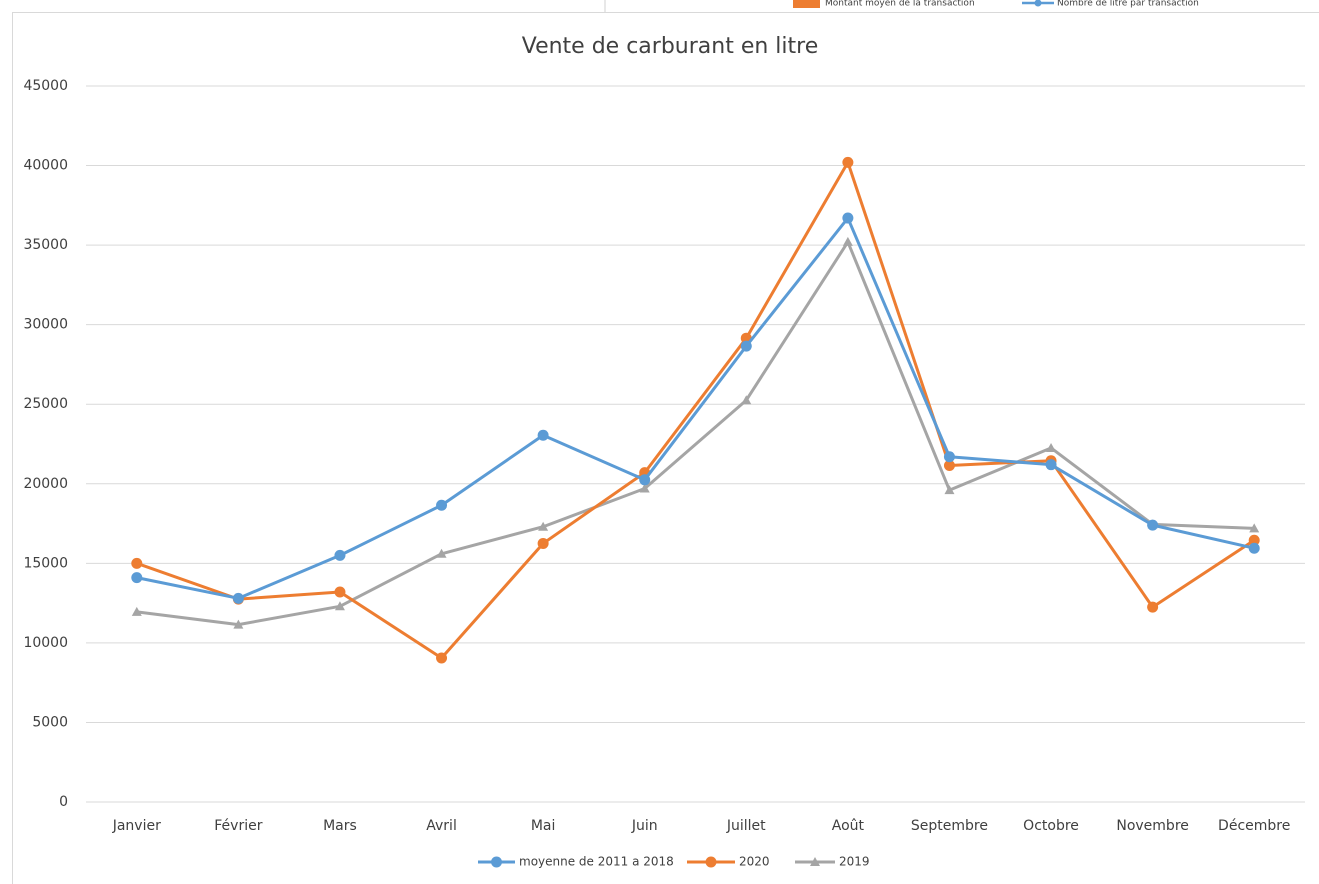 The image size is (1319, 884). What do you see at coordinates (670, 46) in the screenshot?
I see `chart-title: Vente de carburant en litre` at bounding box center [670, 46].